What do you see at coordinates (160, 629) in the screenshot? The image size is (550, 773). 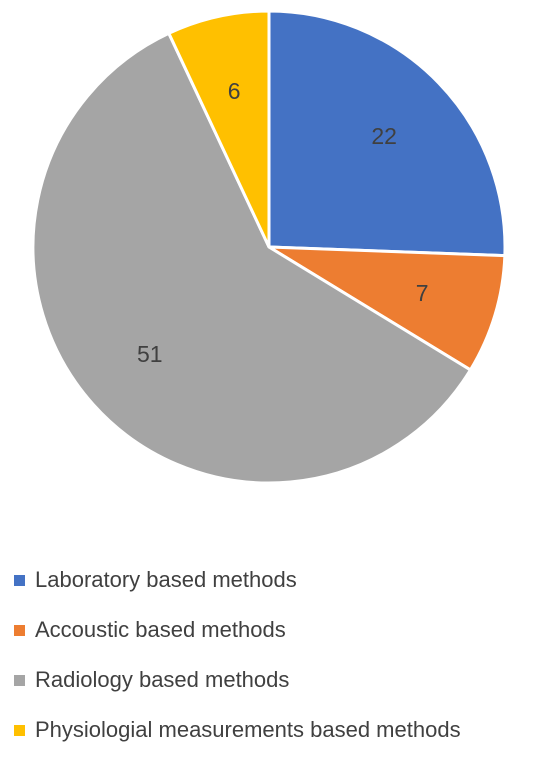 I see `legend-label-accoustic: Accoustic based methods` at bounding box center [160, 629].